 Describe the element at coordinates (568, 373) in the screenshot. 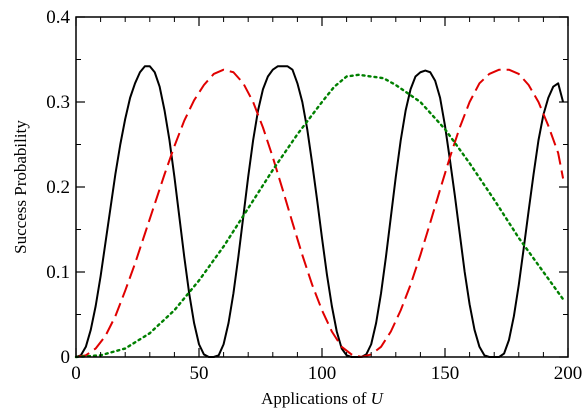

I see `x-tick-label: 200` at that location.